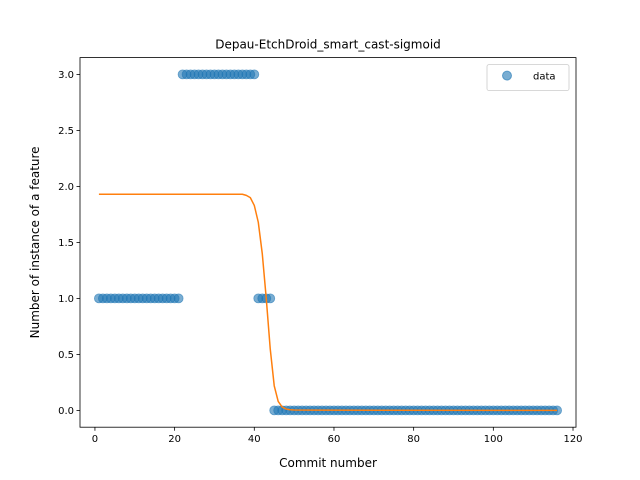 Image resolution: width=640 pixels, height=480 pixels. What do you see at coordinates (328, 45) in the screenshot?
I see `chart-title: Depau-EtchDroid_smart_cast-sigmoid` at bounding box center [328, 45].